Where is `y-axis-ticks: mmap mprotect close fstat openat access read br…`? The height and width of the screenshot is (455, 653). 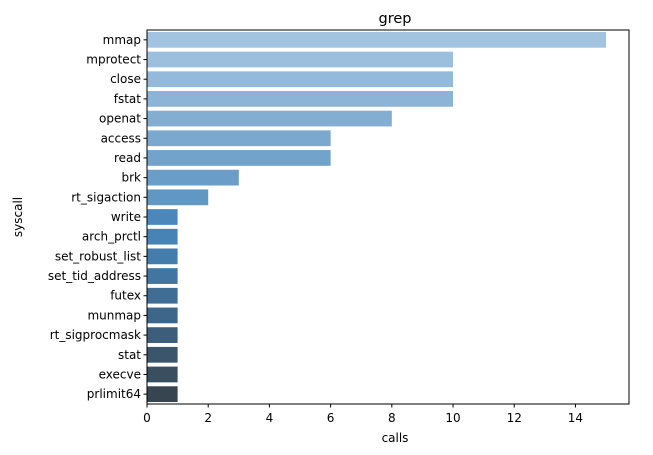 y-axis-ticks: mmap mprotect close fstat openat access read br… is located at coordinates (97, 217).